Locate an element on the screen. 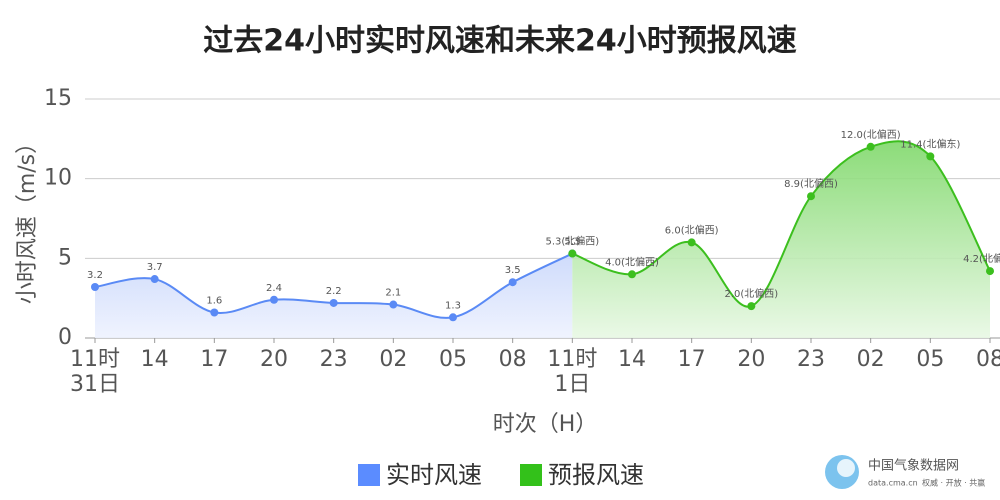 Image resolution: width=1000 pixels, height=500 pixels. data-label: 3.2 is located at coordinates (95, 275).